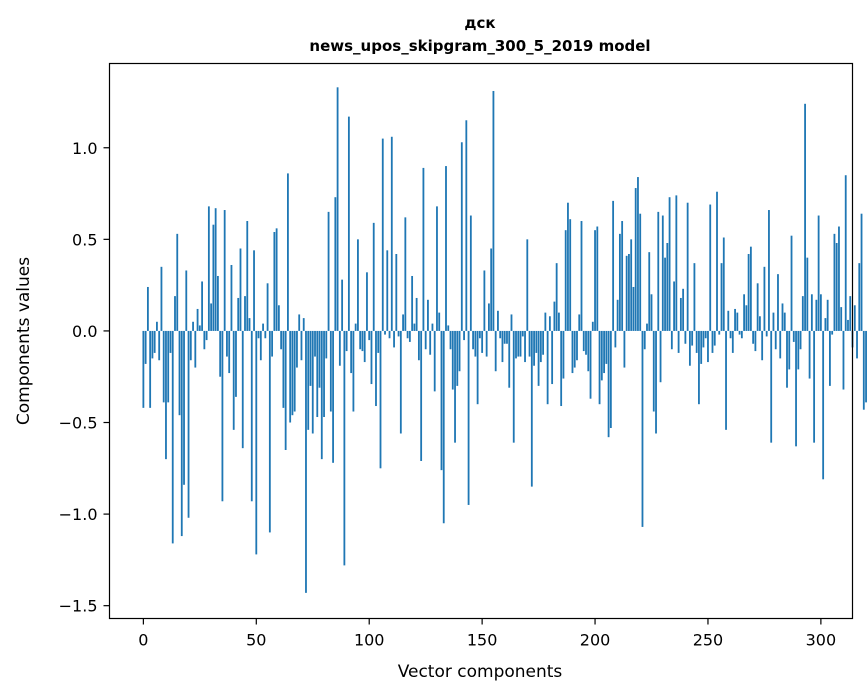 The image size is (867, 696). Describe the element at coordinates (479, 46) in the screenshot. I see `chart-subtitle: news_upos_skipgram_300_5_2019 model` at that location.